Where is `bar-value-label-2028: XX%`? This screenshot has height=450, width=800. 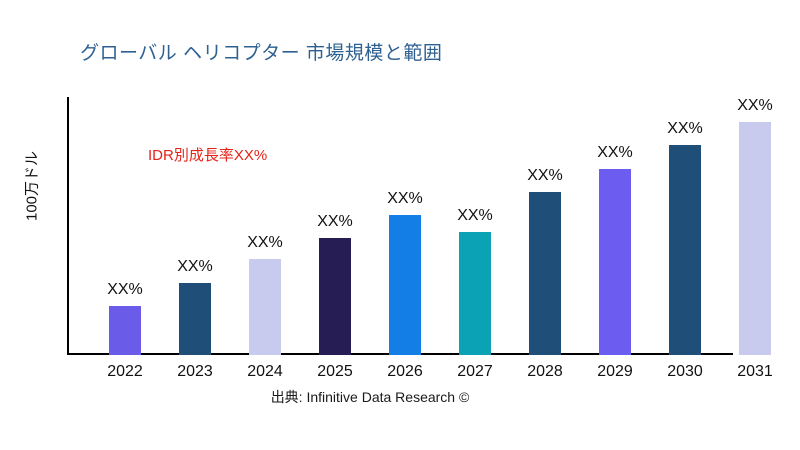 bar-value-label-2028: XX% is located at coordinates (545, 175).